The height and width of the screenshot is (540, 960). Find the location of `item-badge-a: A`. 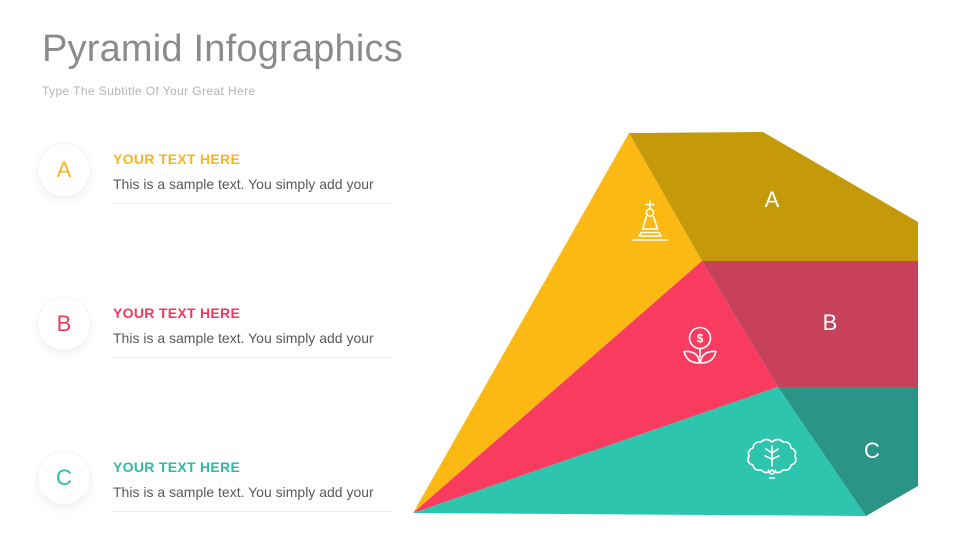

item-badge-a: A is located at coordinates (64, 170).